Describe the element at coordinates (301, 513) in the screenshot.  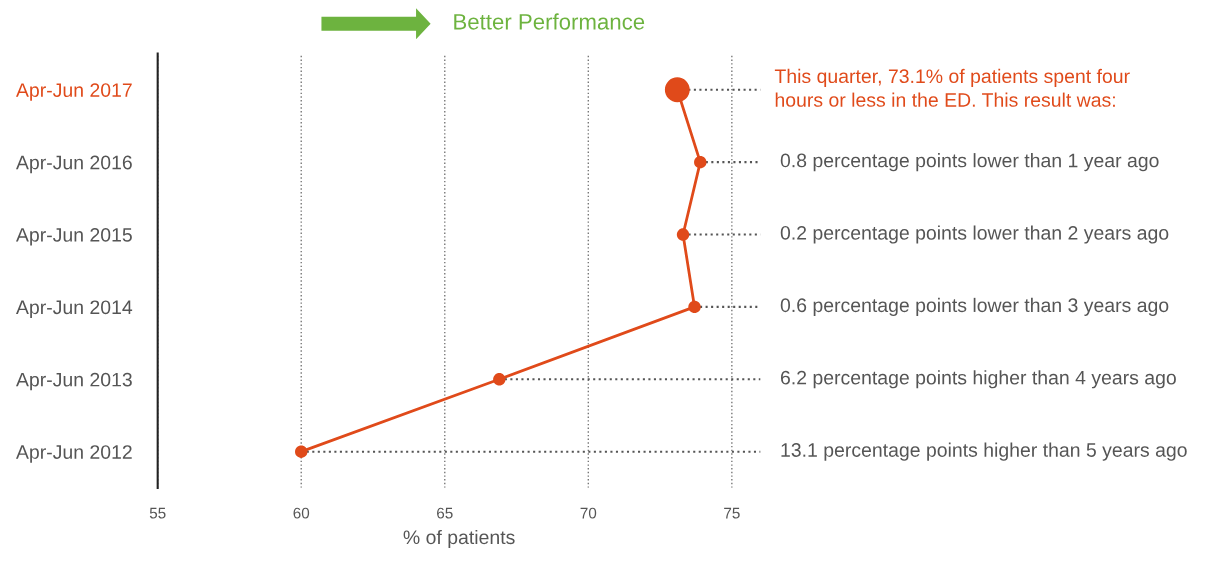
I see `x-tick-label: 60` at that location.